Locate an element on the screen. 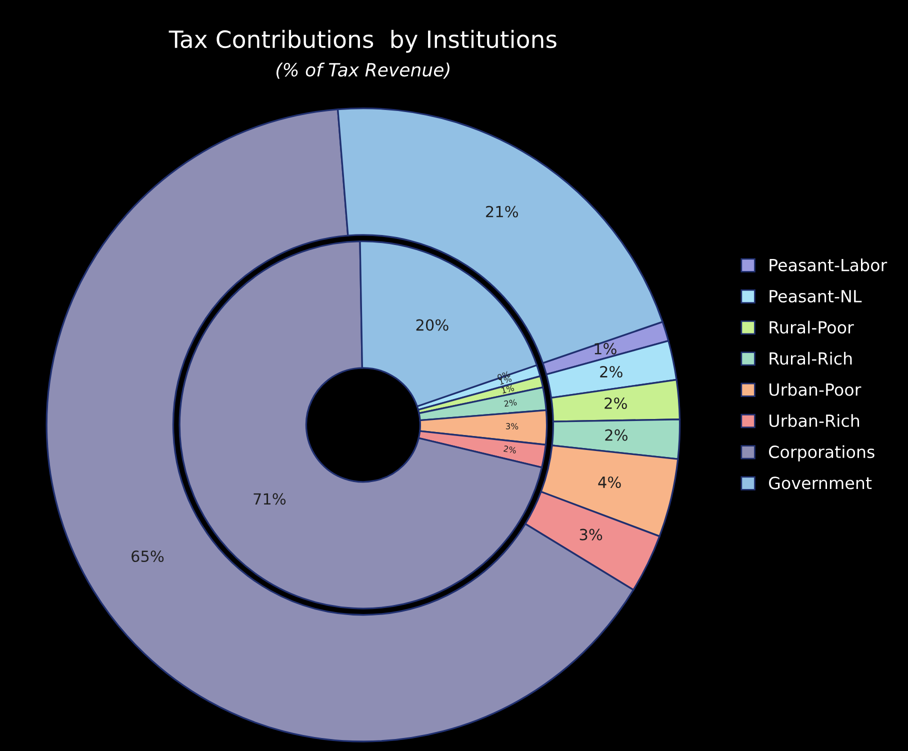 This screenshot has width=908, height=751. legend-label: Peasant-NL is located at coordinates (816, 296).